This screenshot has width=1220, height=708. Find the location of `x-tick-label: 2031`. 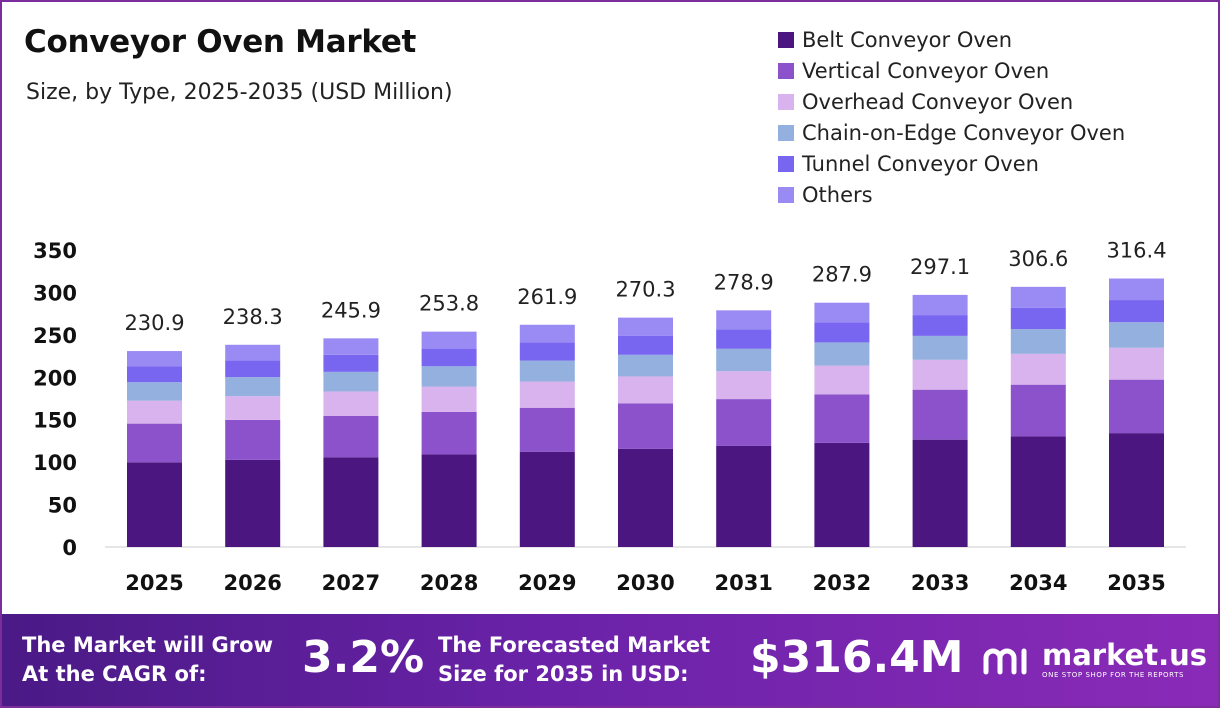

x-tick-label: 2031 is located at coordinates (743, 583).